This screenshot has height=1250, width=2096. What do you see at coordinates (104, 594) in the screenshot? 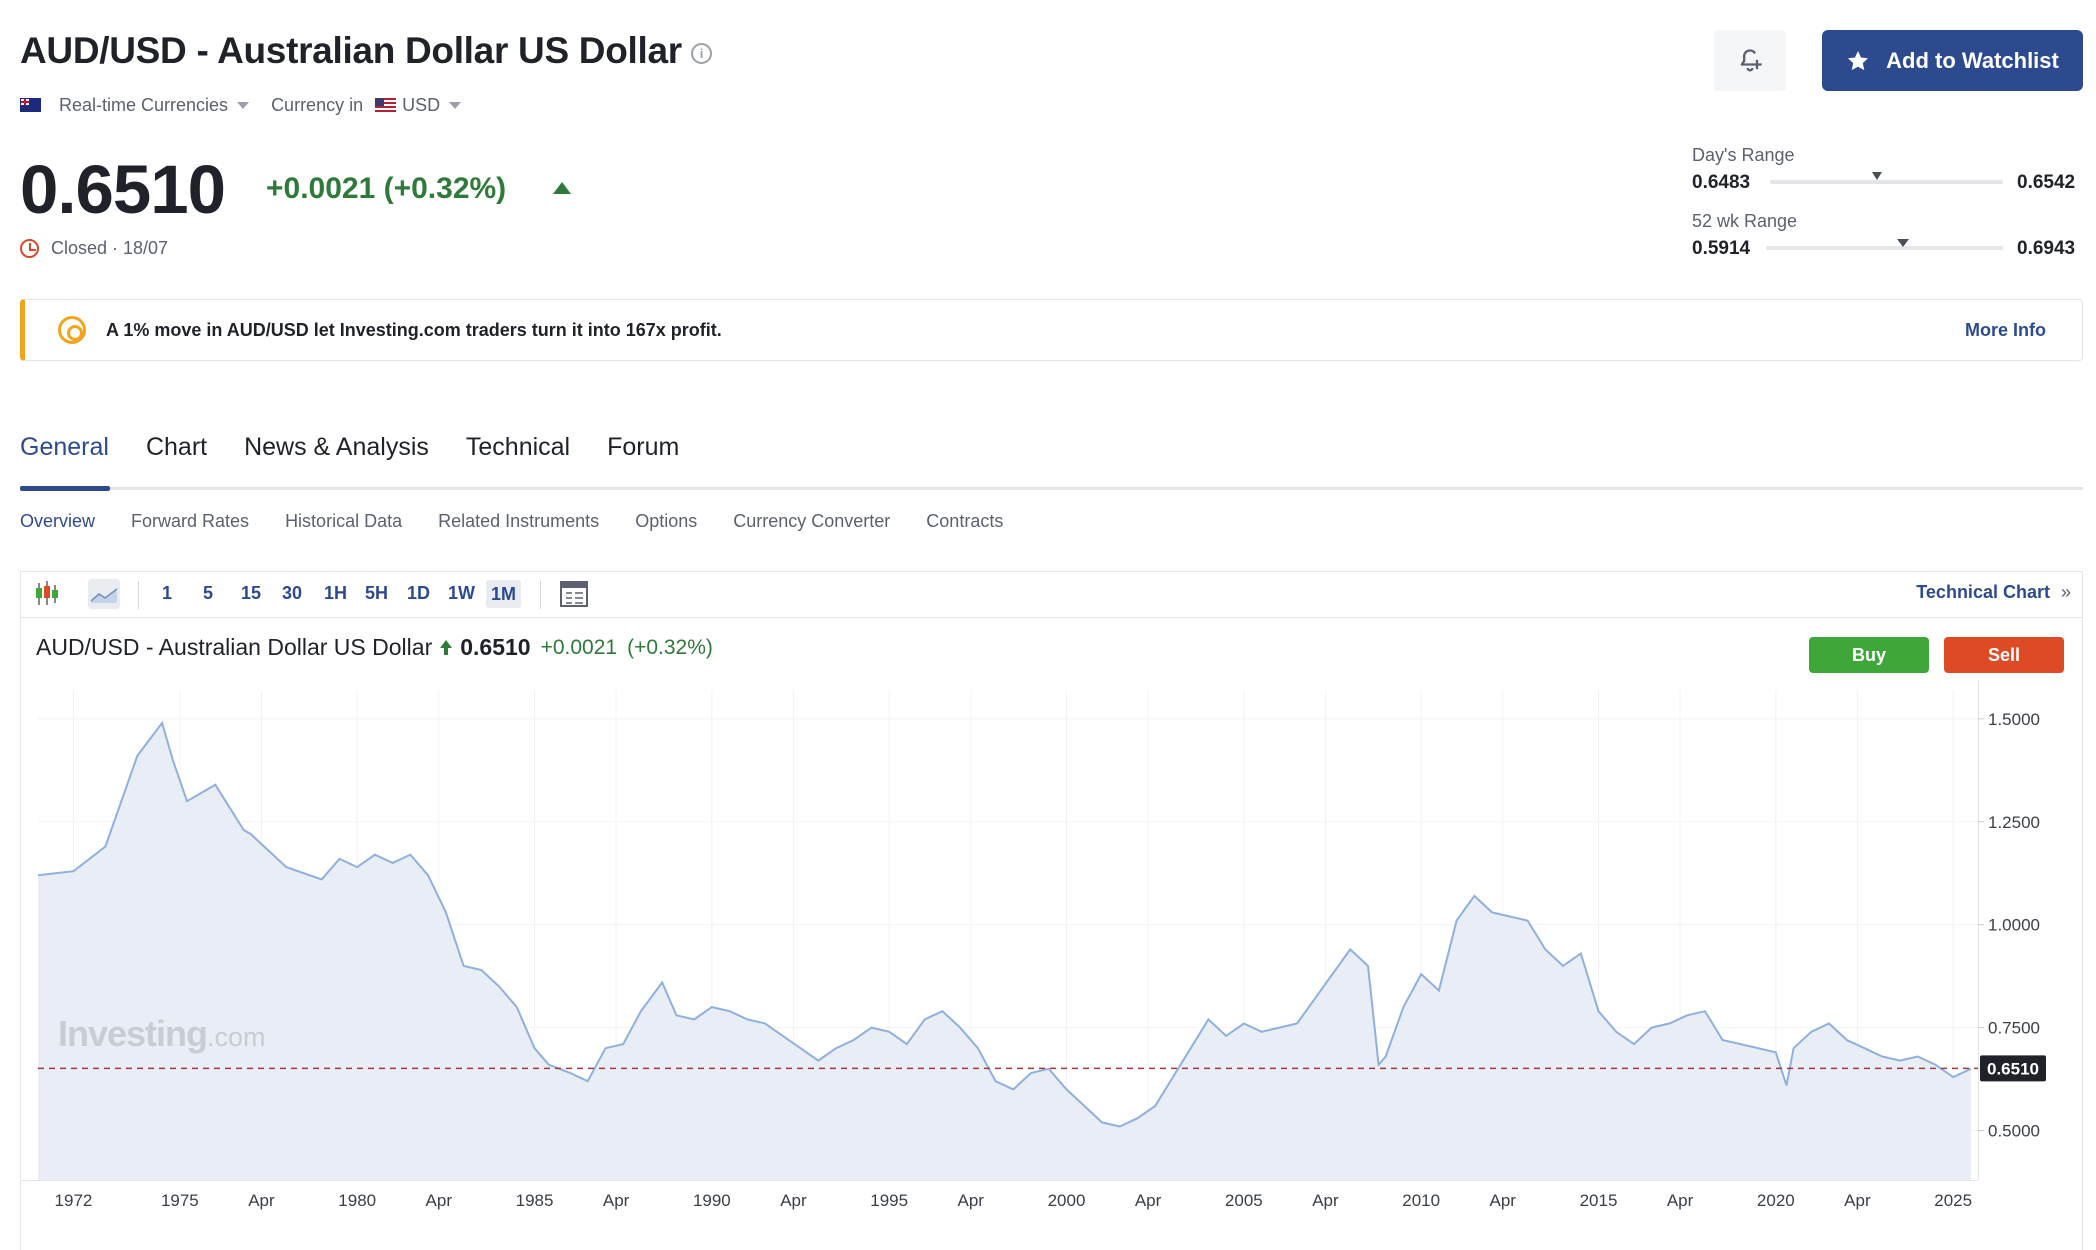
I see `area-chart-icon` at bounding box center [104, 594].